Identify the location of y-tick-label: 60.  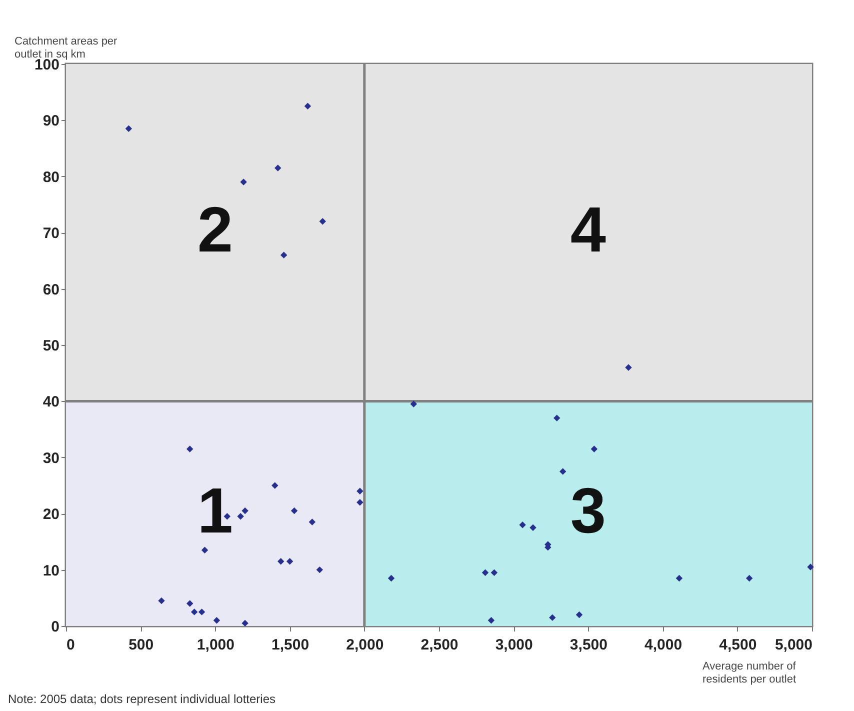
(51, 289).